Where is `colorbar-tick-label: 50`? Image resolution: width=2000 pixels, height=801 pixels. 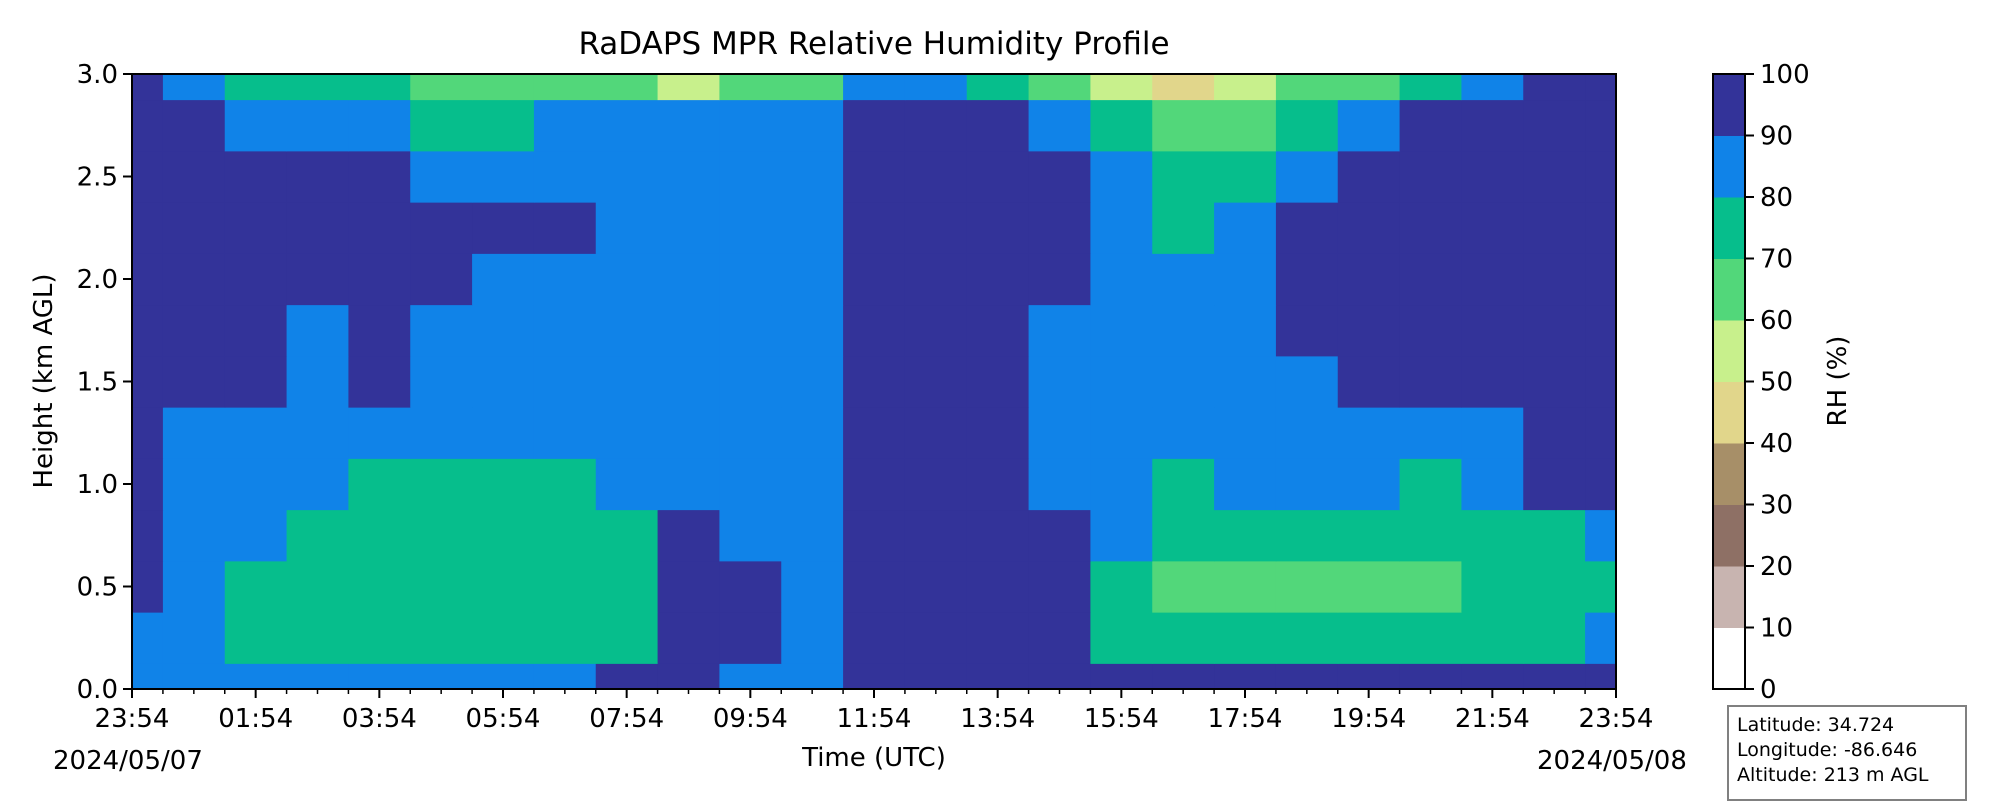
colorbar-tick-label: 50 is located at coordinates (1776, 383).